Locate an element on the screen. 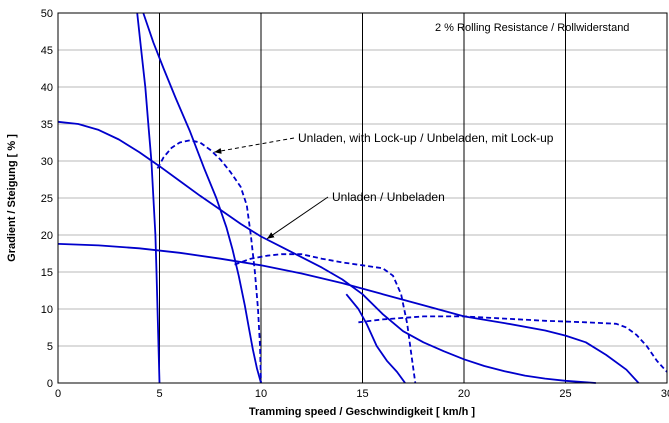 The height and width of the screenshot is (423, 669). rolling-resistance-note: 2 % Rolling Resistance / Rollwiderstand is located at coordinates (532, 28).